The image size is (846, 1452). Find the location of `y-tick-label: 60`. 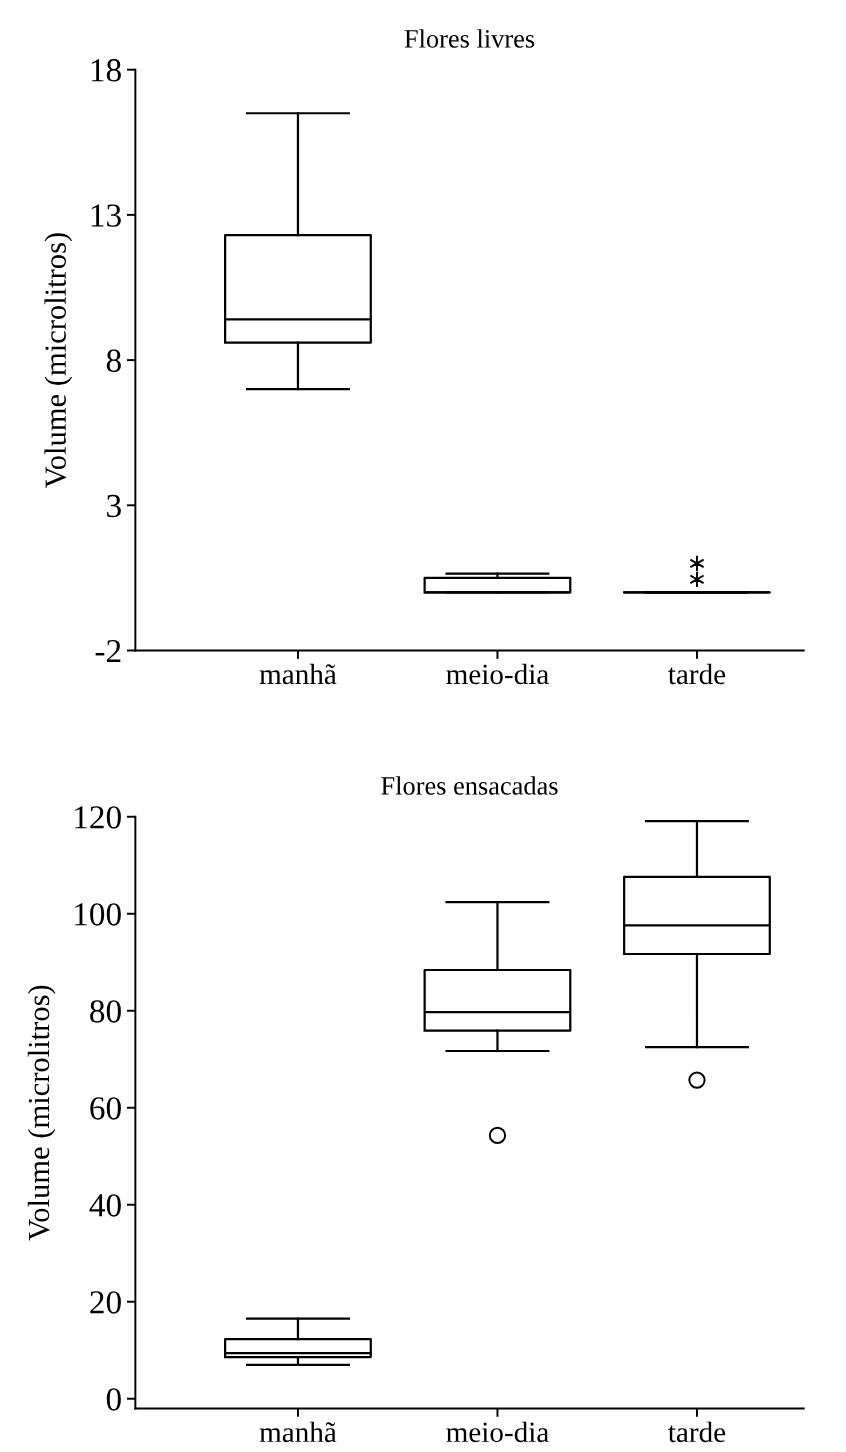

y-tick-label: 60 is located at coordinates (105, 1108).